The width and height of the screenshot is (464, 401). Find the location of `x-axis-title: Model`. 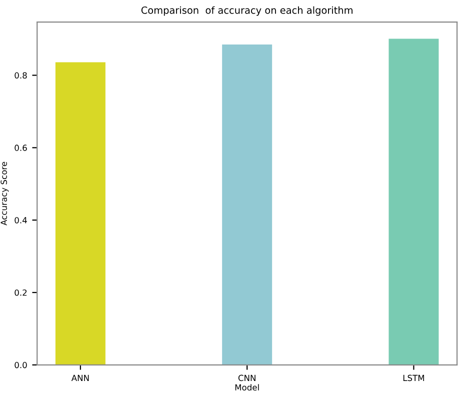

x-axis-title: Model is located at coordinates (247, 387).